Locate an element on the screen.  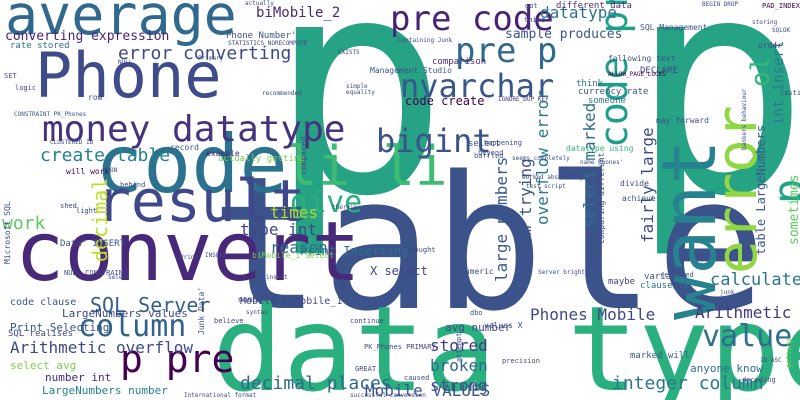
word-third: third is located at coordinates (535, 20).